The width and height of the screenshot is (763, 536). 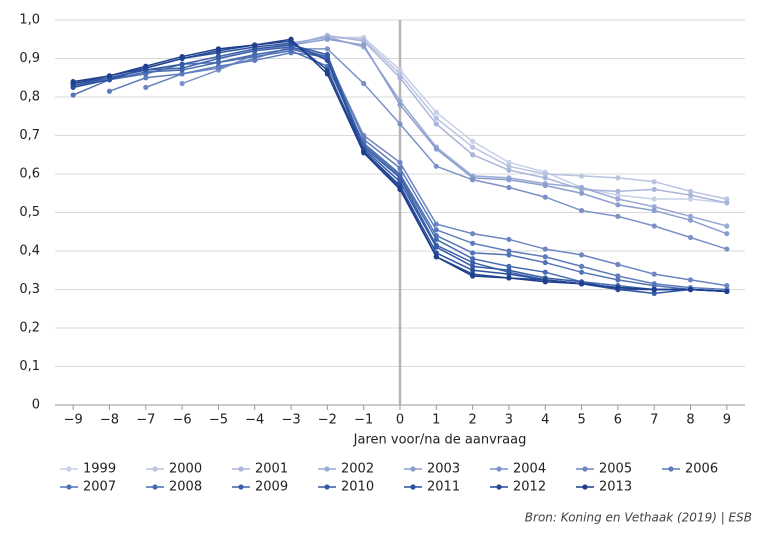 I want to click on legend-label: 2001, so click(x=271, y=469).